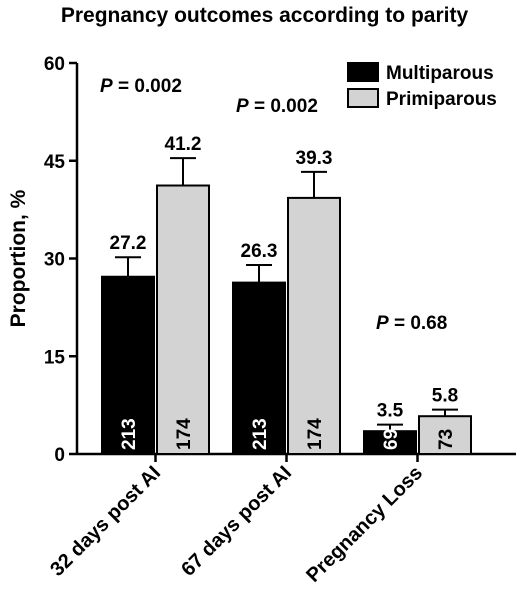 The width and height of the screenshot is (529, 596). What do you see at coordinates (264, 15) in the screenshot?
I see `chart-title: Pregnancy outcomes according to parity` at bounding box center [264, 15].